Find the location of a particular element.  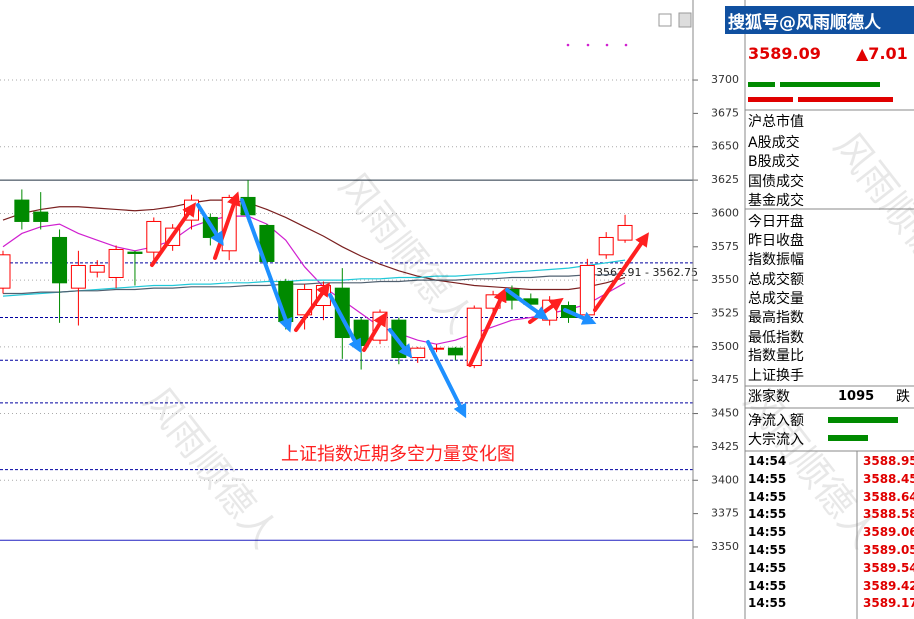

advance-value: 1095 is located at coordinates (856, 396).